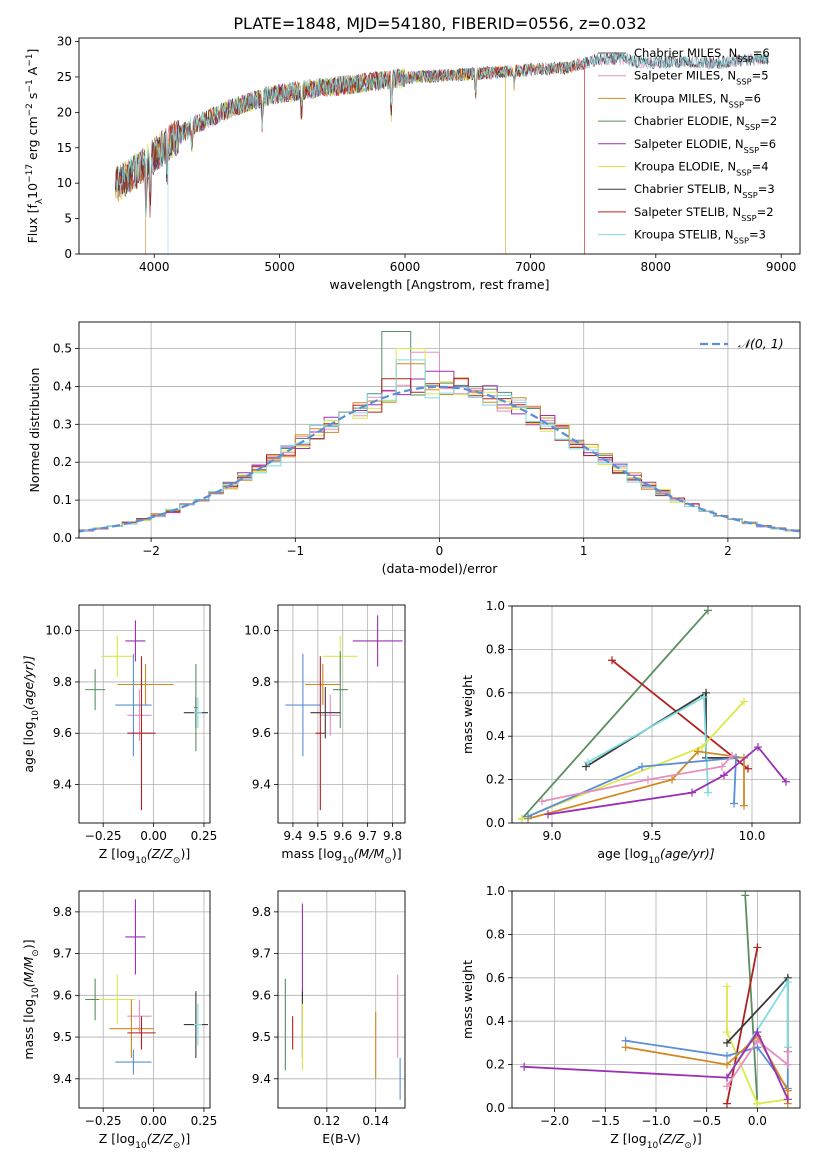  What do you see at coordinates (705, 146) in the screenshot?
I see `legend-entry: Salpeter ELODIE, NSSP=6` at bounding box center [705, 146].